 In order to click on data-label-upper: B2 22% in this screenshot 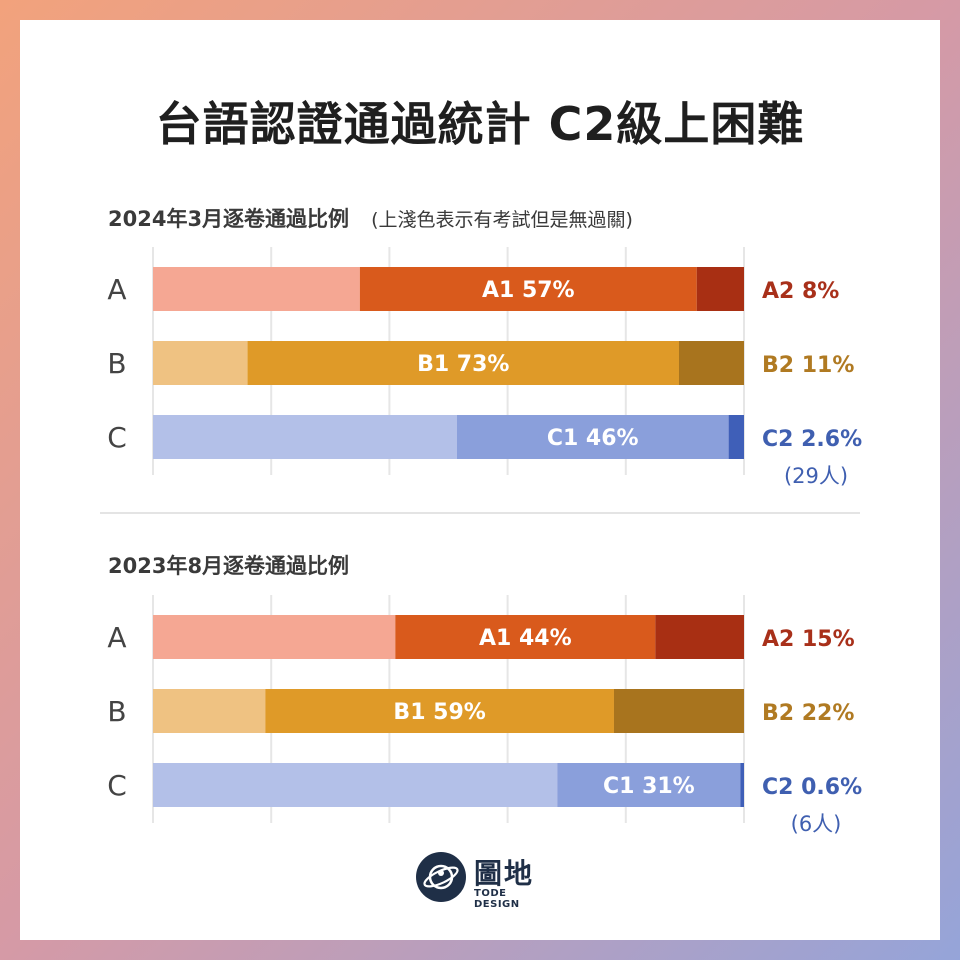, I will do `click(808, 713)`.